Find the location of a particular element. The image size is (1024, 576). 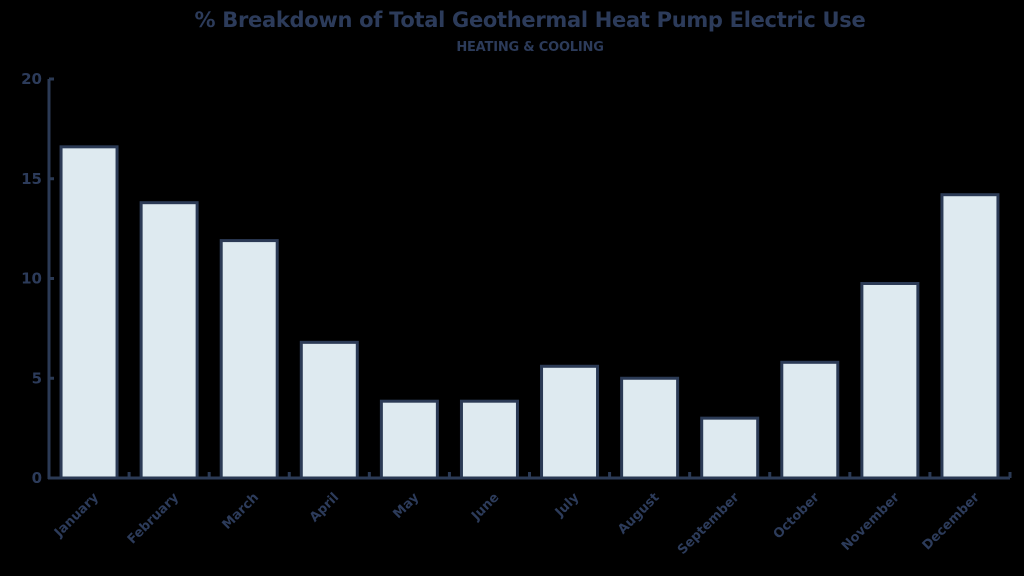

bar-april is located at coordinates (329, 410).